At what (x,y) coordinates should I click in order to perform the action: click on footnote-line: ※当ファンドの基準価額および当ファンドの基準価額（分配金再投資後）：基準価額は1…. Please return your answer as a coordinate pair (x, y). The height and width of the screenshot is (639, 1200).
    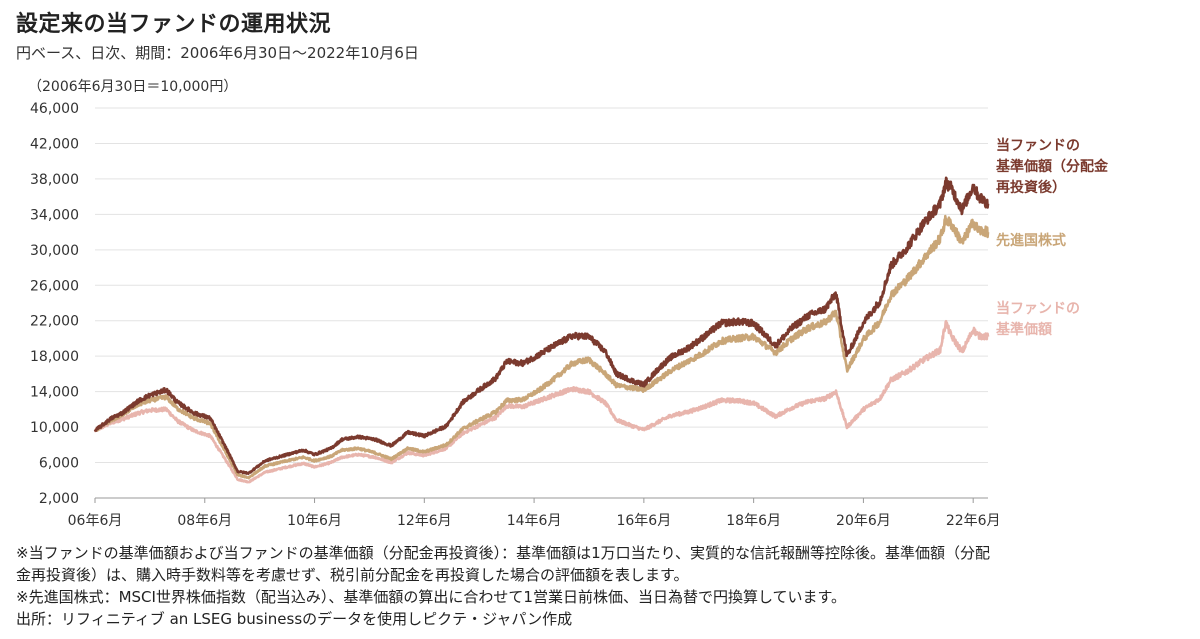
    Looking at the image, I should click on (503, 553).